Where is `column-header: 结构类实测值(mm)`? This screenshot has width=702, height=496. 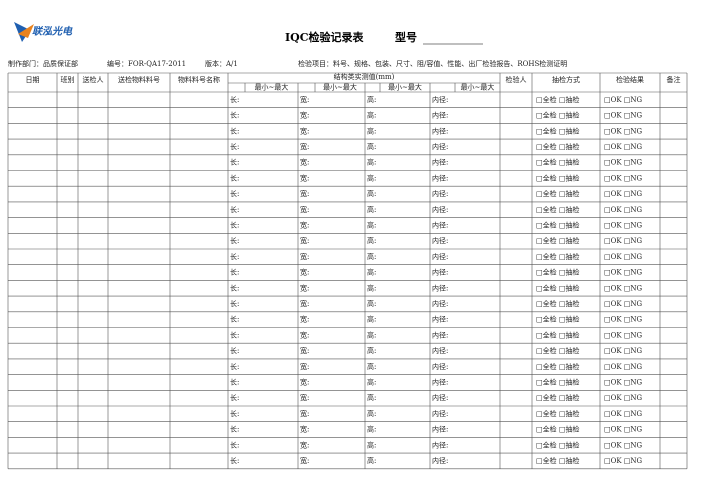 column-header: 结构类实测值(mm) is located at coordinates (364, 76).